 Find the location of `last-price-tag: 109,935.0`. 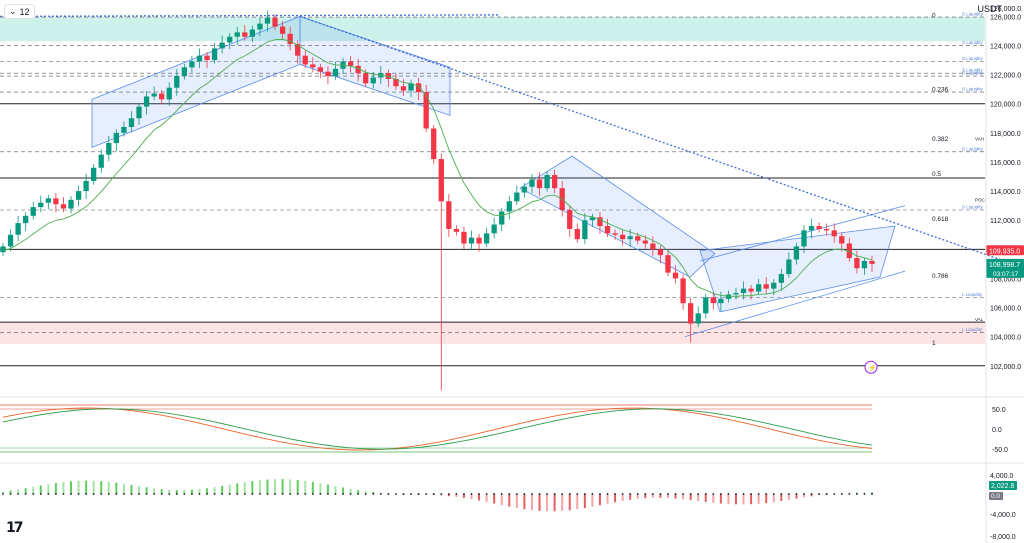

last-price-tag: 109,935.0 is located at coordinates (1004, 251).